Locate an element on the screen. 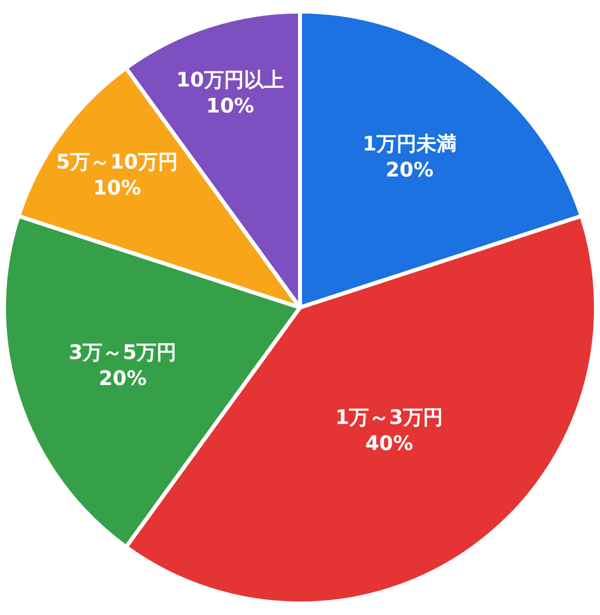 The image size is (600, 615). slice-label: 1万～3万円 is located at coordinates (389, 417).